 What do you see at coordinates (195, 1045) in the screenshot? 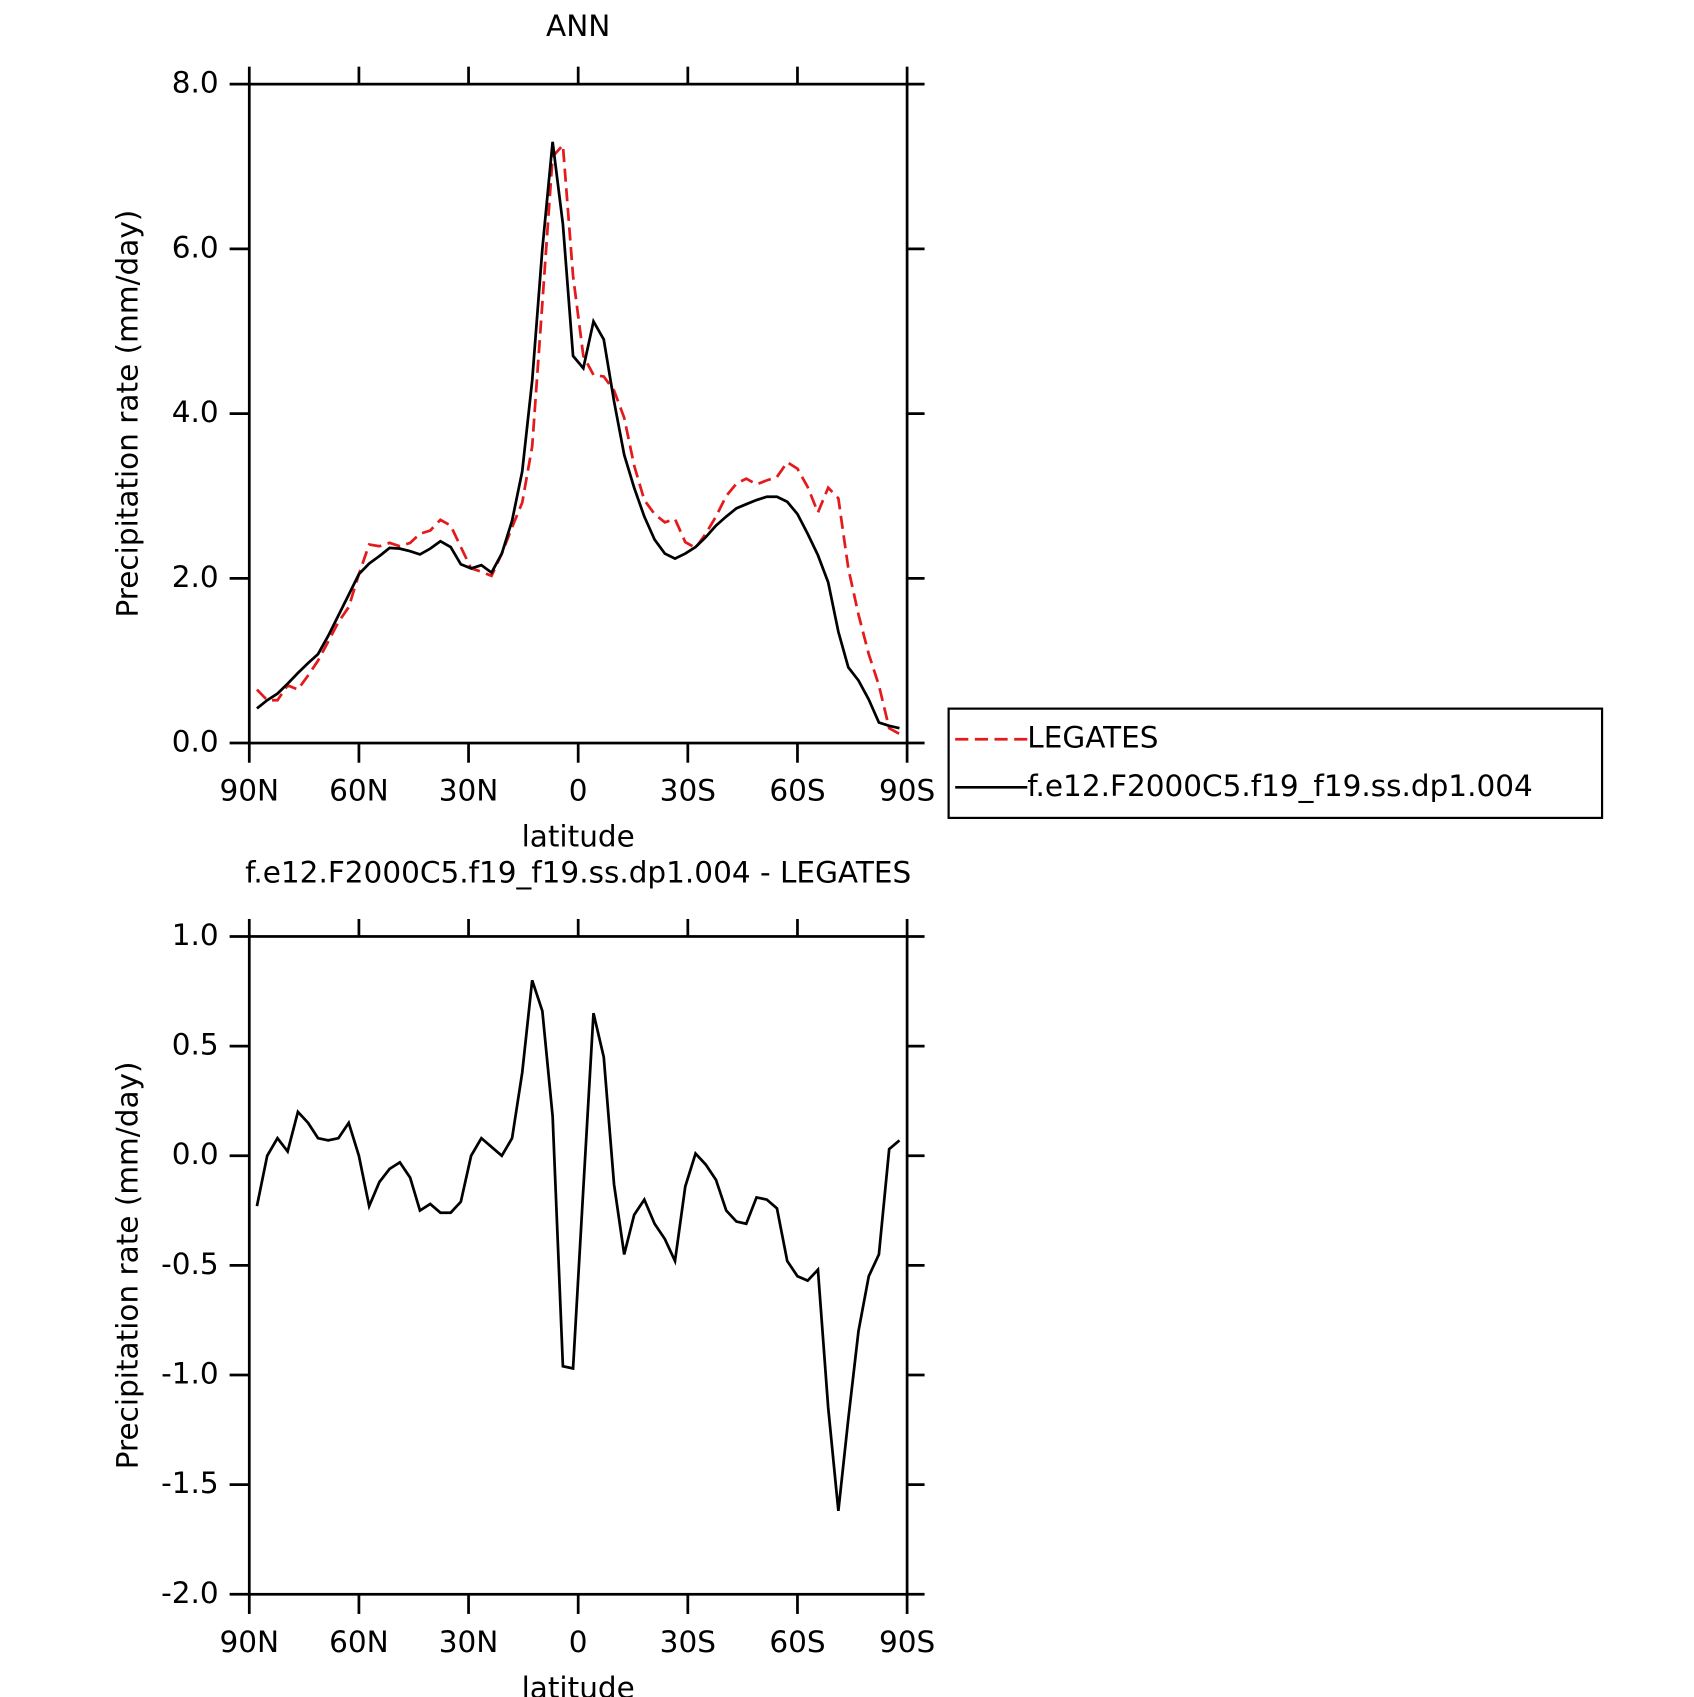
I see `y-tick-label: 0.5` at bounding box center [195, 1045].